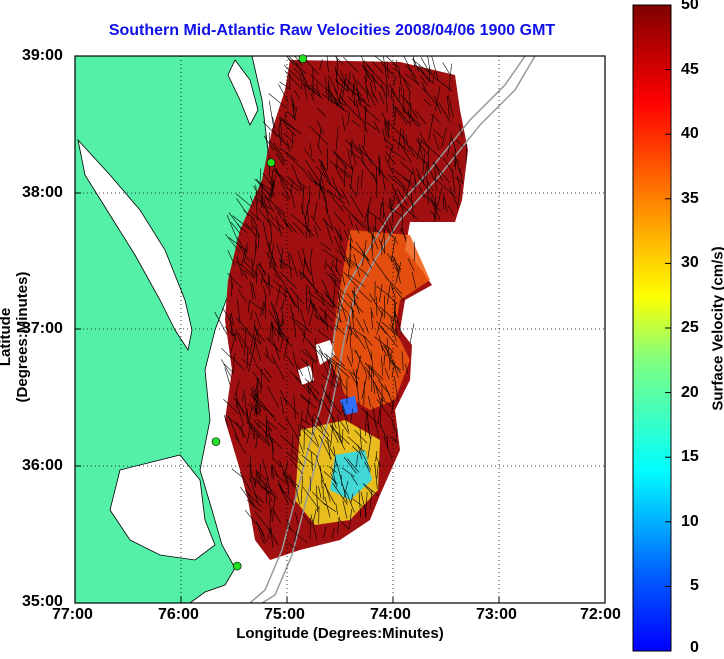 This screenshot has width=724, height=659. Describe the element at coordinates (306, 375) in the screenshot. I see `data-gap` at that location.